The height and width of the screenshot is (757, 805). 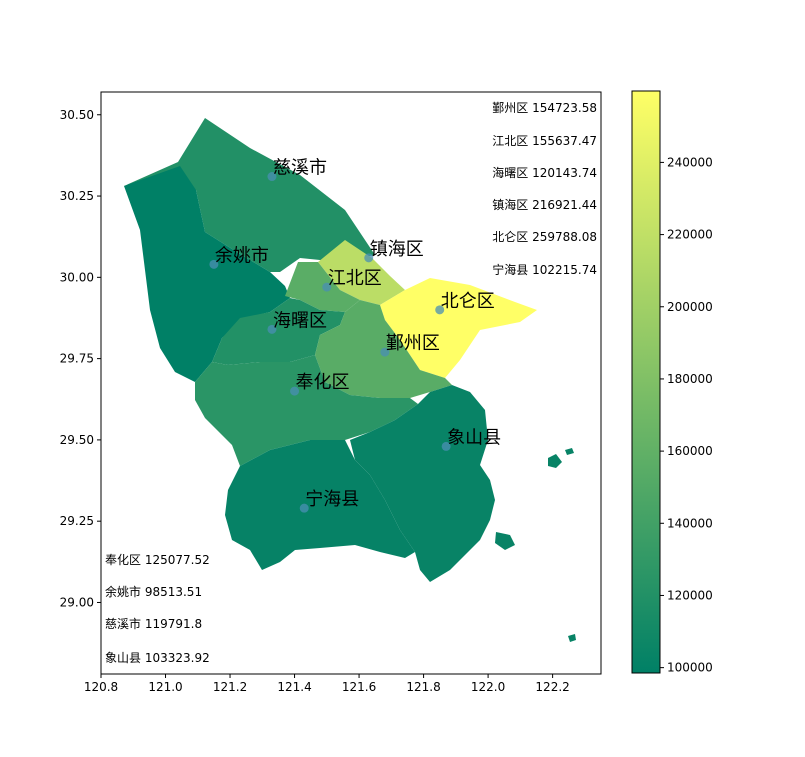 I want to click on colorbar-tick-label: 220000, so click(x=690, y=235).